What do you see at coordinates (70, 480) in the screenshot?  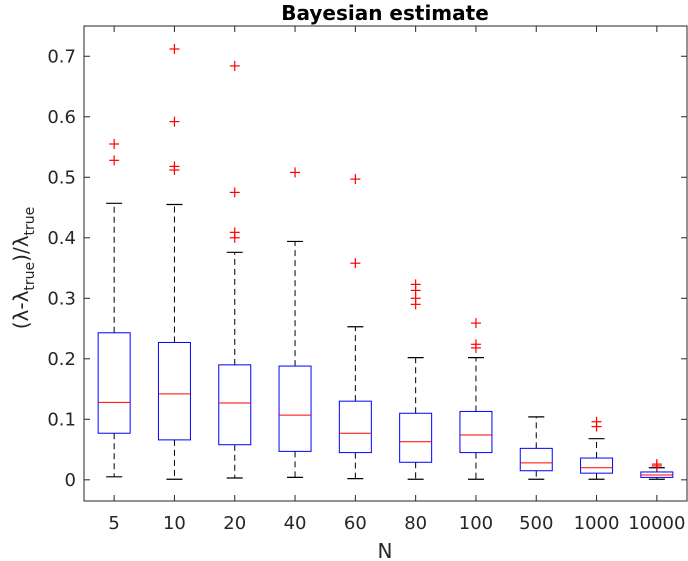 I see `y-tick-label: 0` at bounding box center [70, 480].